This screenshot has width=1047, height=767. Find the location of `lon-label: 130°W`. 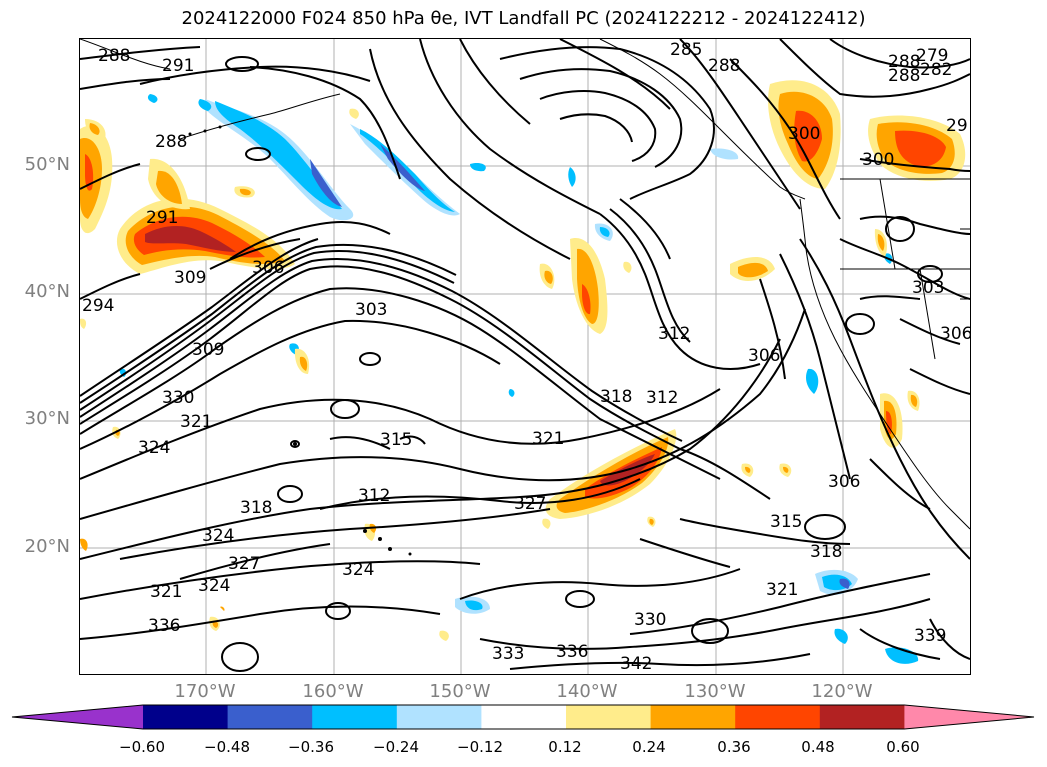

lon-label: 130°W is located at coordinates (715, 691).